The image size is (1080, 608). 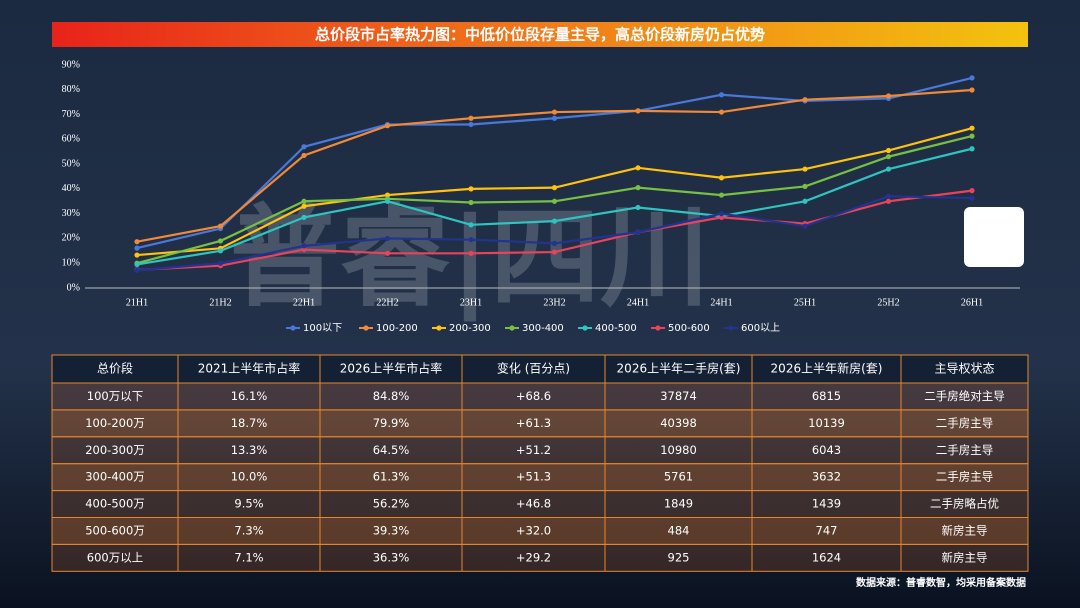 I want to click on x-tick-label: 21H2, so click(x=220, y=302).